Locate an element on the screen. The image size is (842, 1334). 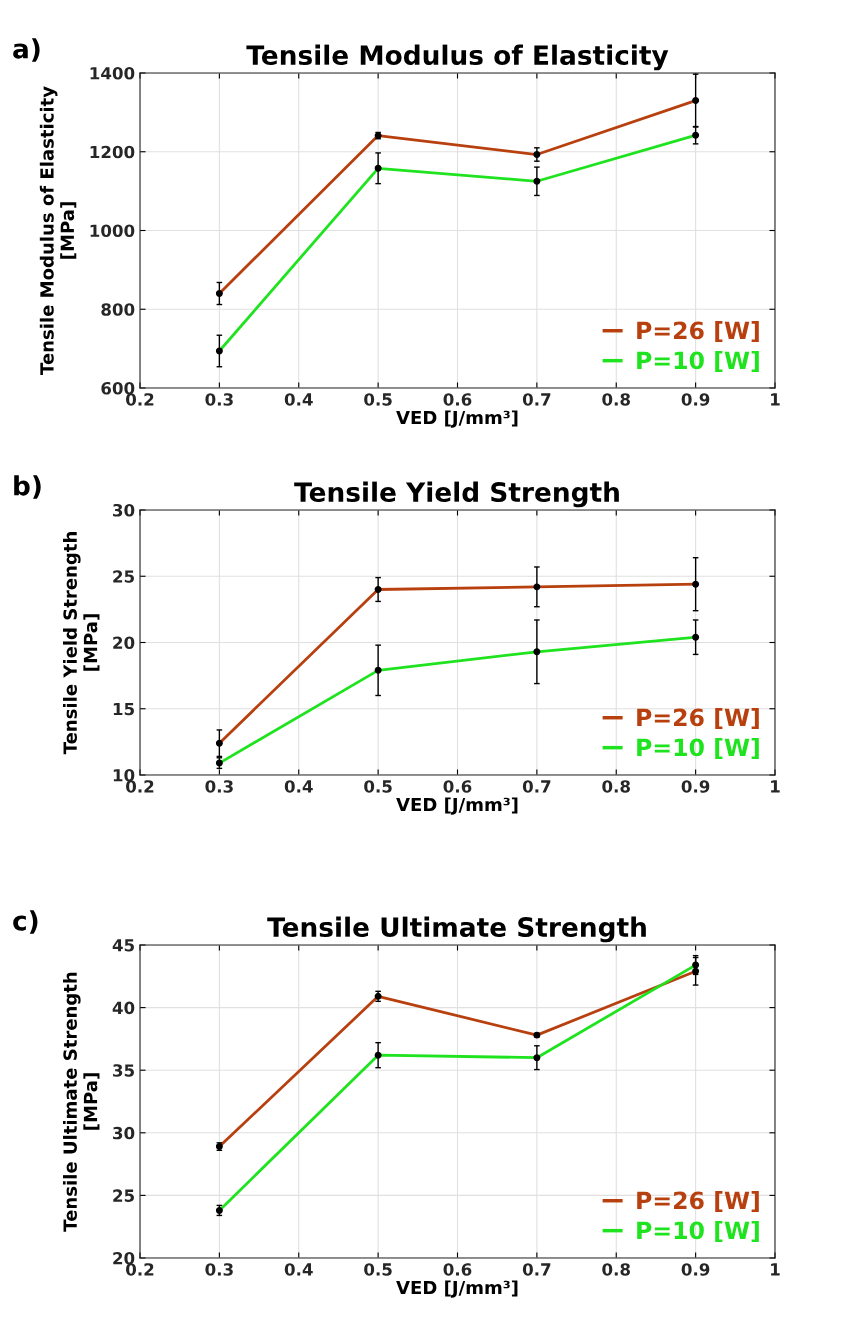
text: b) is located at coordinates (27, 487).